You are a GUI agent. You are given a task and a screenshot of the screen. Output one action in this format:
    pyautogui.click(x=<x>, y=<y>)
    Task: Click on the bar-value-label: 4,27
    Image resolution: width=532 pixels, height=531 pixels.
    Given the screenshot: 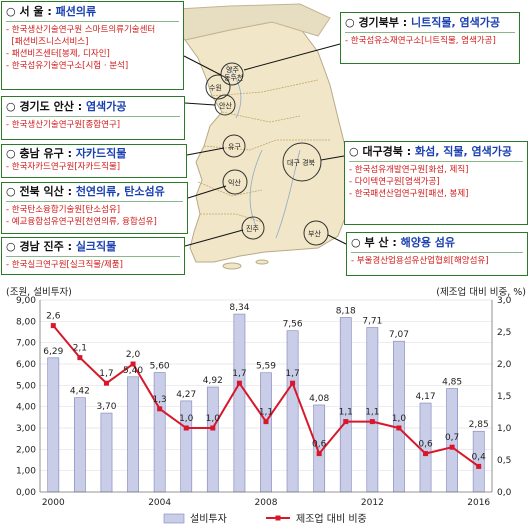 What is the action you would take?
    pyautogui.click(x=186, y=395)
    